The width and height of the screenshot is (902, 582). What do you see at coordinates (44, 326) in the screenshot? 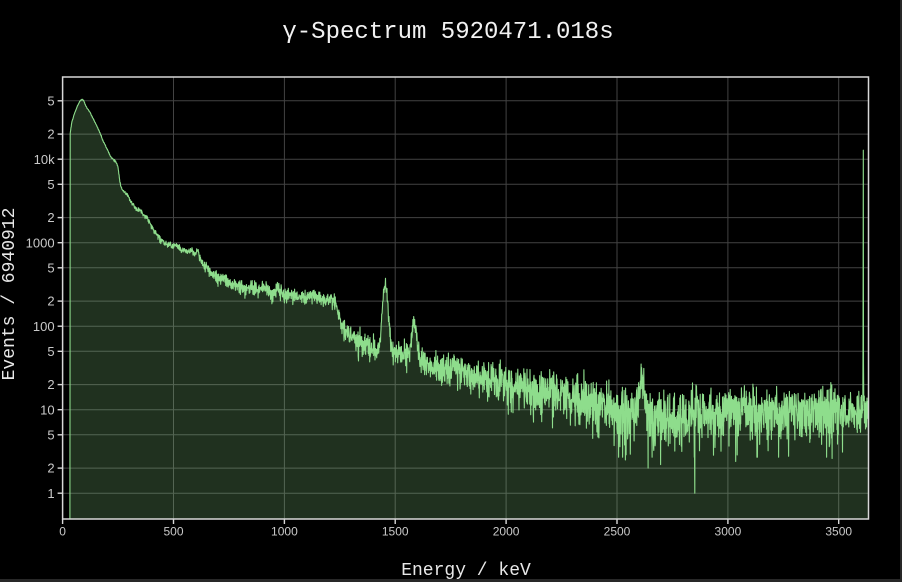
I see `svg-text: 100` at bounding box center [44, 326].